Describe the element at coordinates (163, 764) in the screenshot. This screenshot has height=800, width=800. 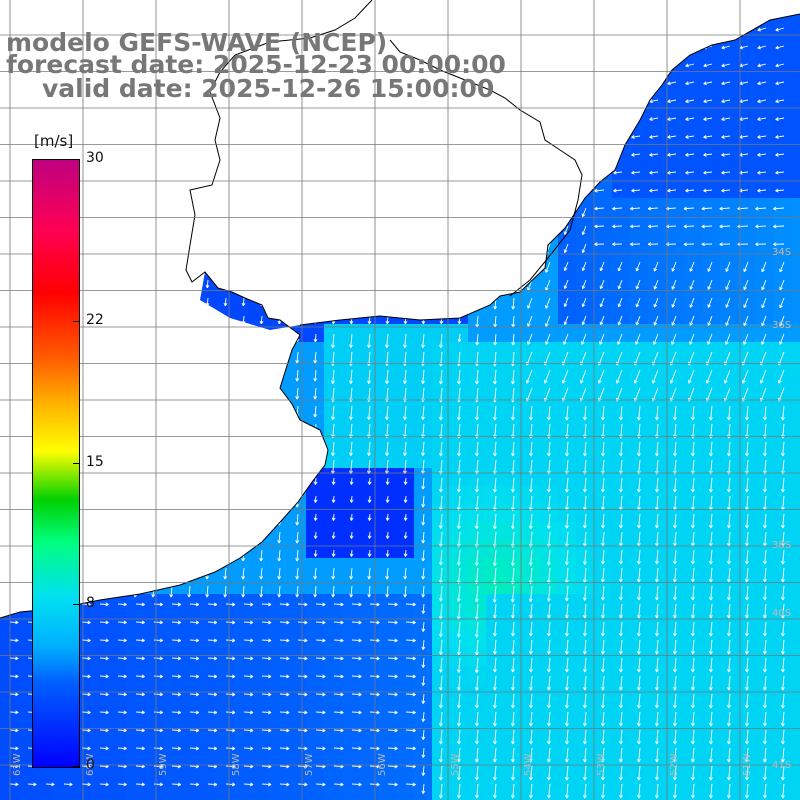
I see `longitude-label: 59W` at that location.